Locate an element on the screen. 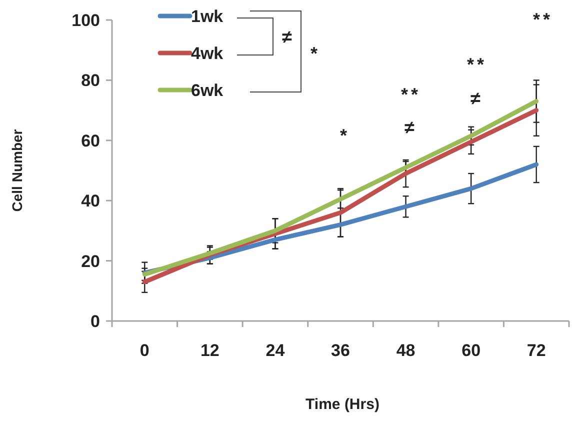 Image resolution: width=573 pixels, height=421 pixels. x-tick-label: 36 is located at coordinates (340, 350).